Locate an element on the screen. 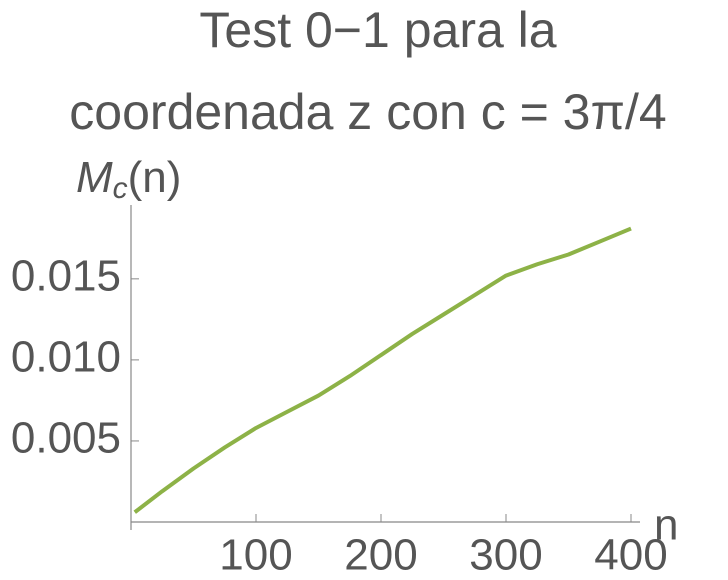 This screenshot has width=728, height=580. x-axis-label: n is located at coordinates (666, 525).